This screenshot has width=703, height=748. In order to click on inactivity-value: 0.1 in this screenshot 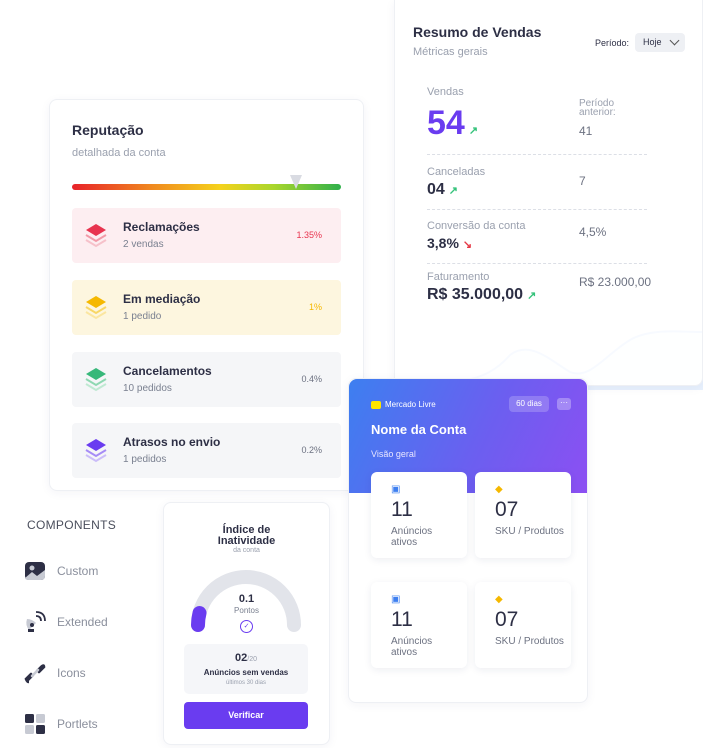, I will do `click(246, 599)`.